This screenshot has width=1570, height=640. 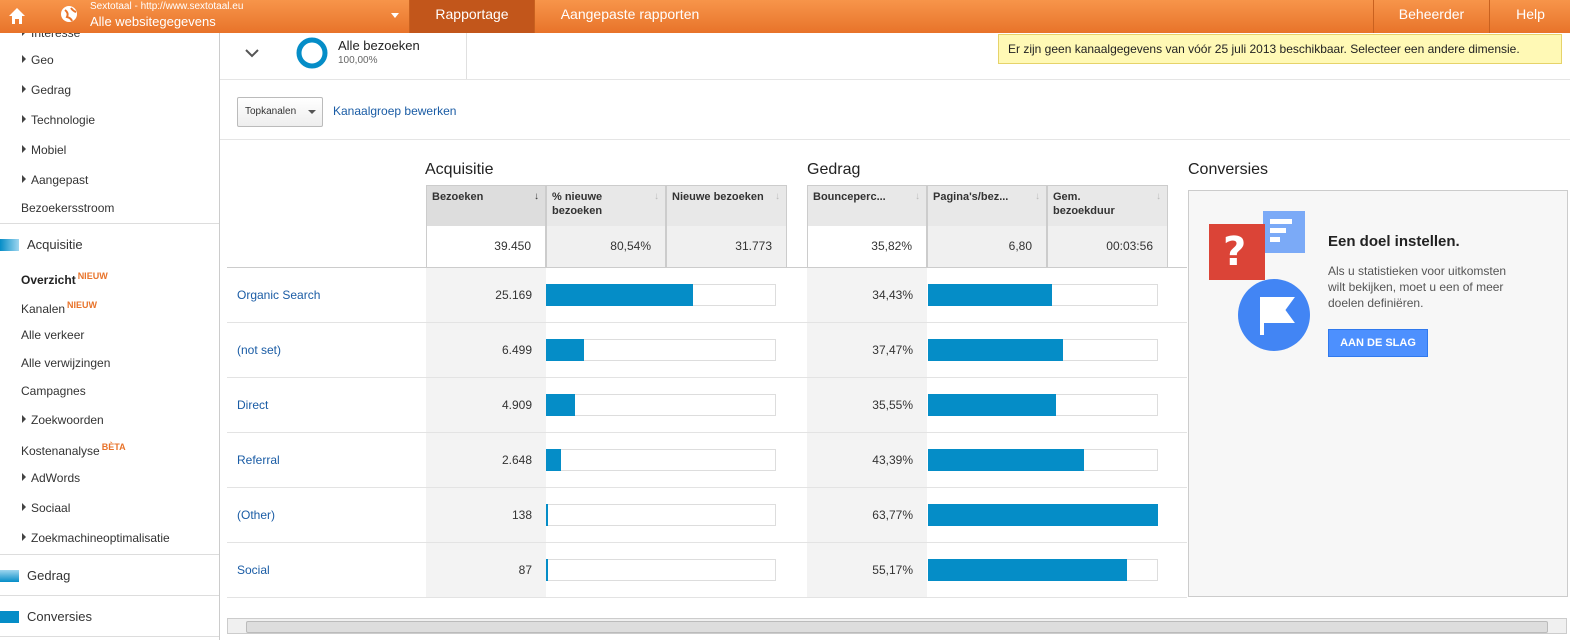 What do you see at coordinates (279, 295) in the screenshot?
I see `channel-link: Organic Search` at bounding box center [279, 295].